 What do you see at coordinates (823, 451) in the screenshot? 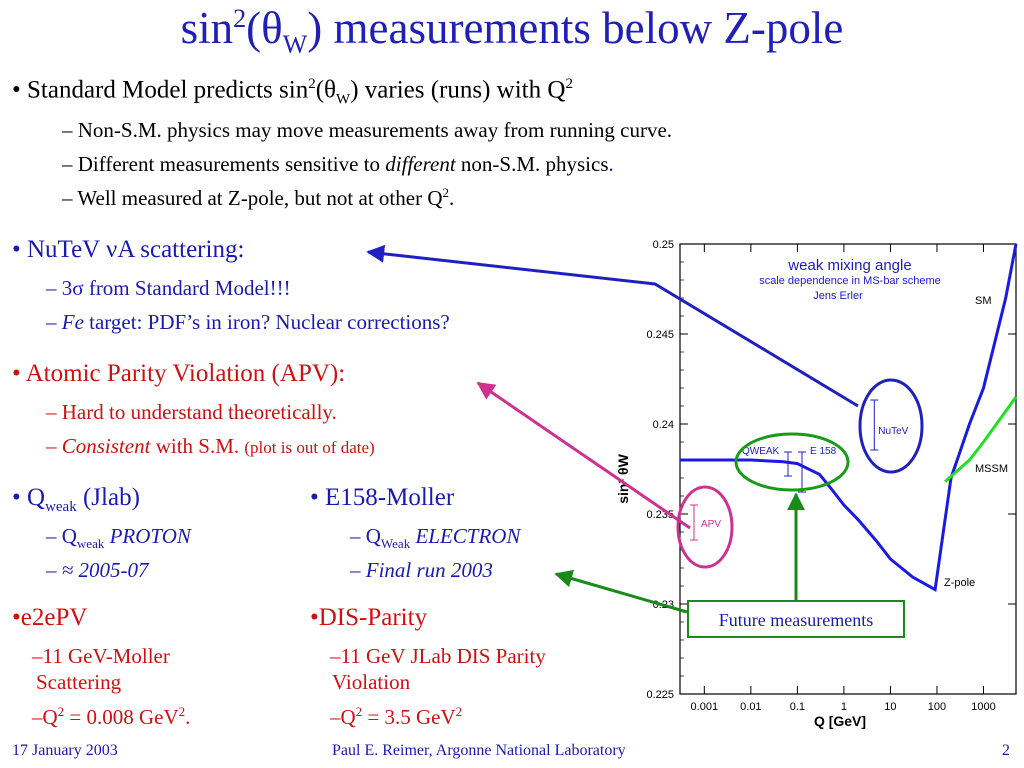
I see `e158-label: E 158` at bounding box center [823, 451].